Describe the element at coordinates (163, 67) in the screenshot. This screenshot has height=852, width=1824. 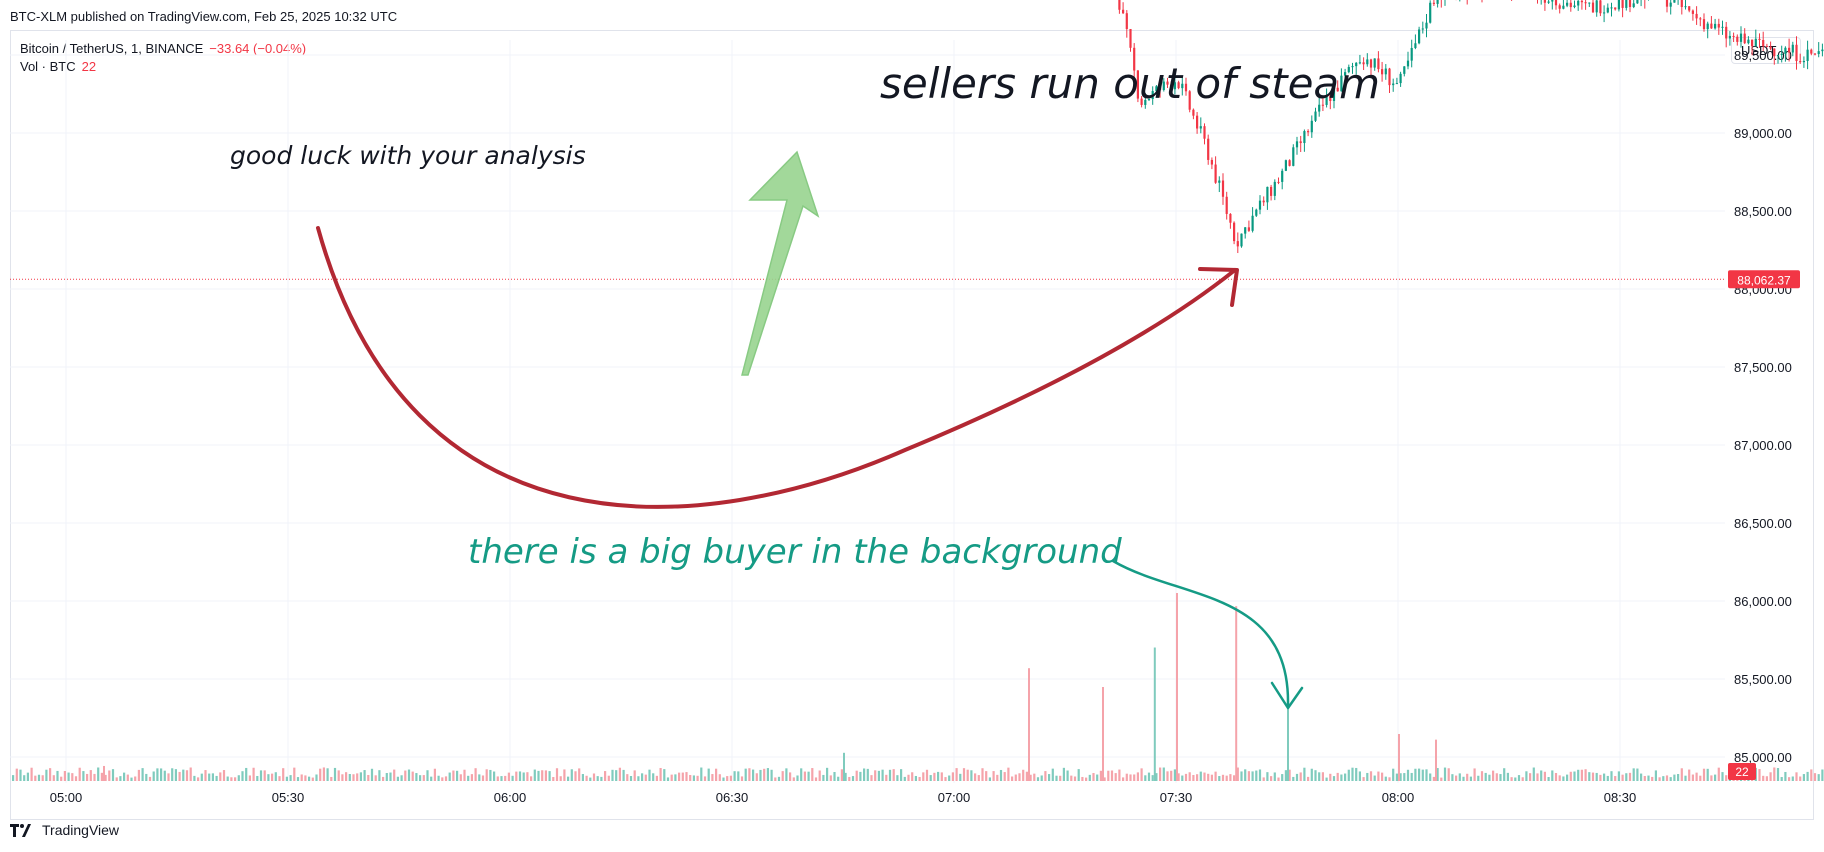
I see `volume-row: Vol · BTC 22` at that location.